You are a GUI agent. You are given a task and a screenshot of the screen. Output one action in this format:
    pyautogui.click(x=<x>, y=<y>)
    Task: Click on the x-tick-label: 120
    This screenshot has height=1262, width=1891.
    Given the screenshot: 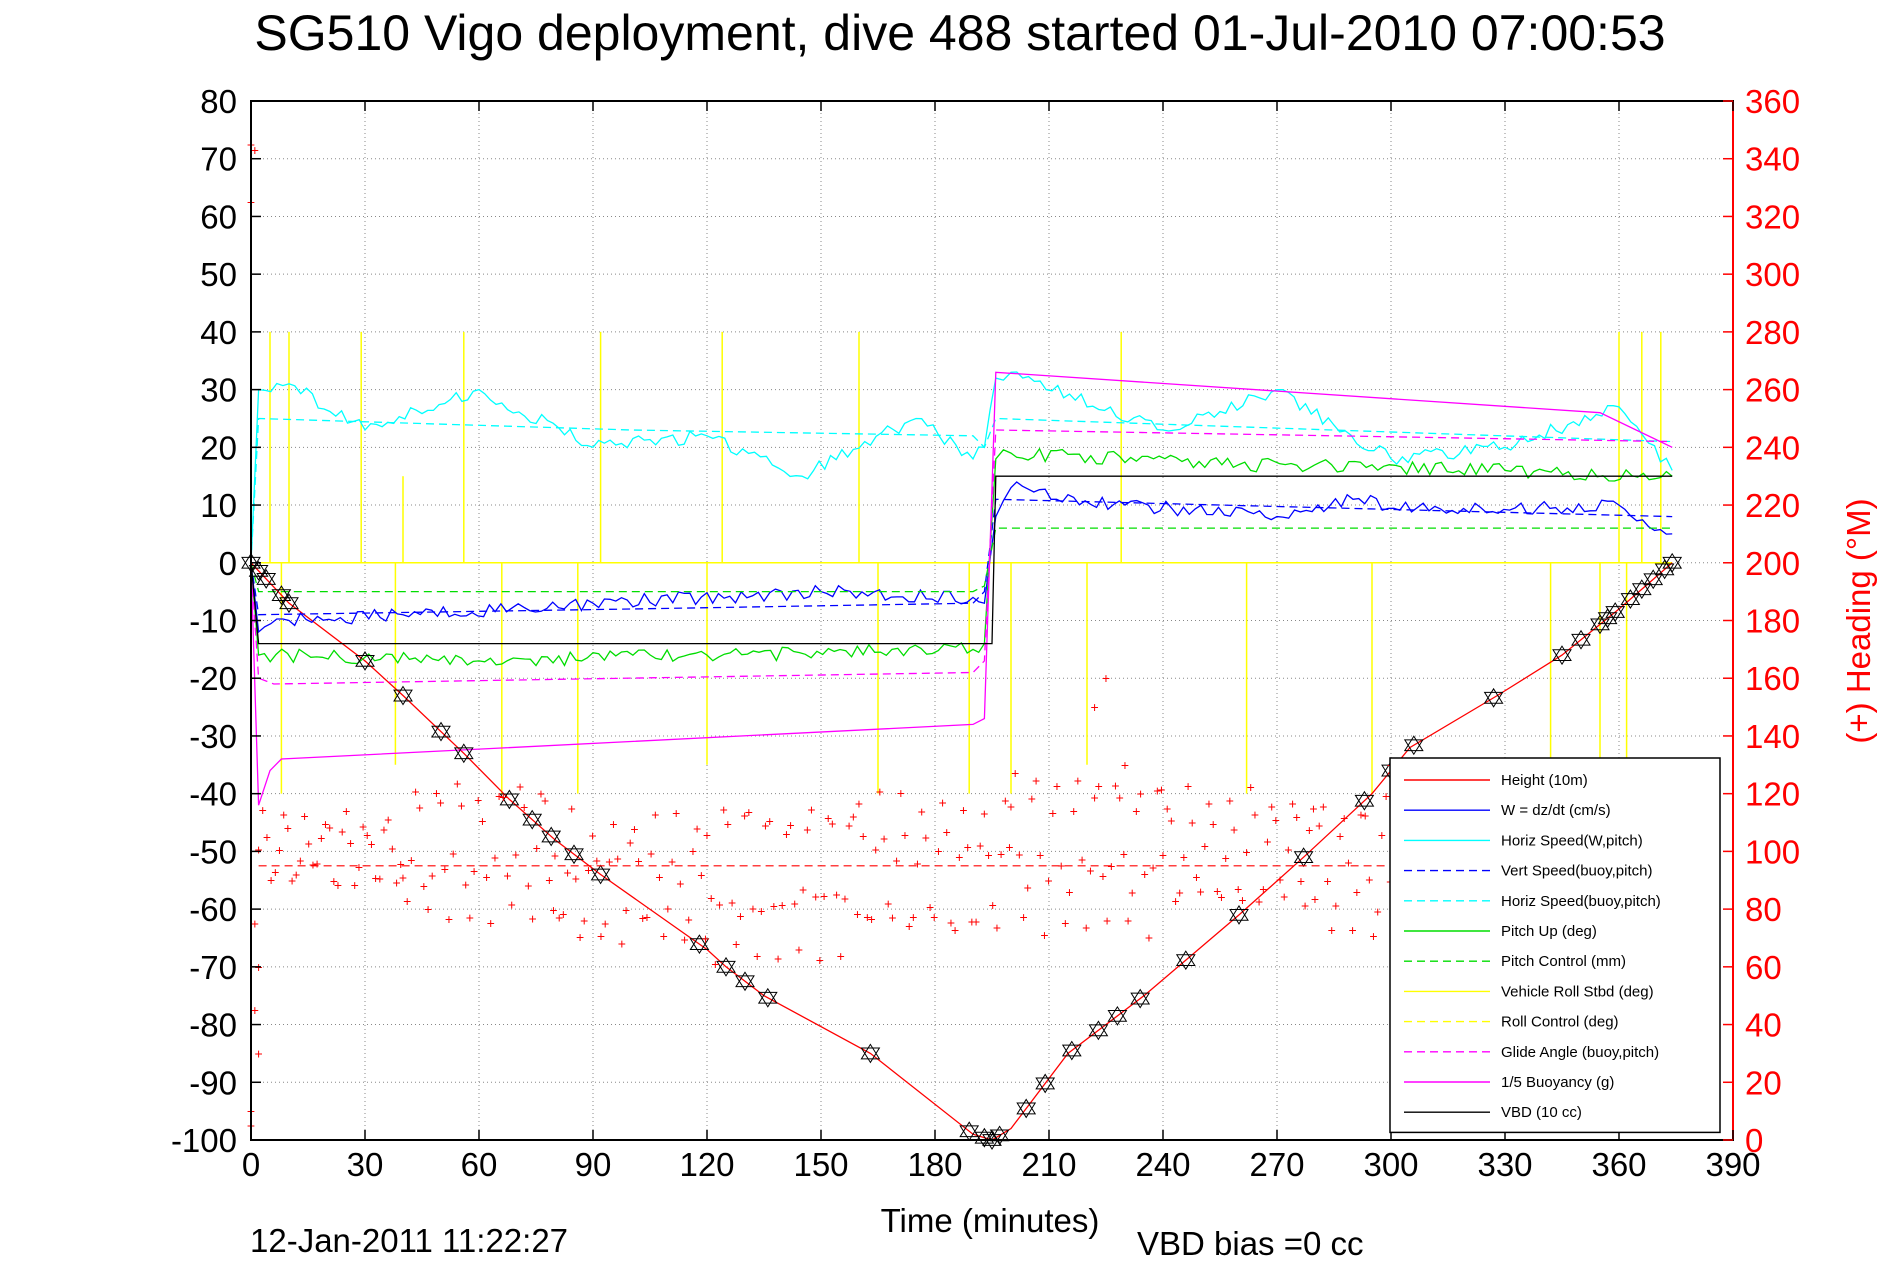 What is the action you would take?
    pyautogui.click(x=706, y=1164)
    